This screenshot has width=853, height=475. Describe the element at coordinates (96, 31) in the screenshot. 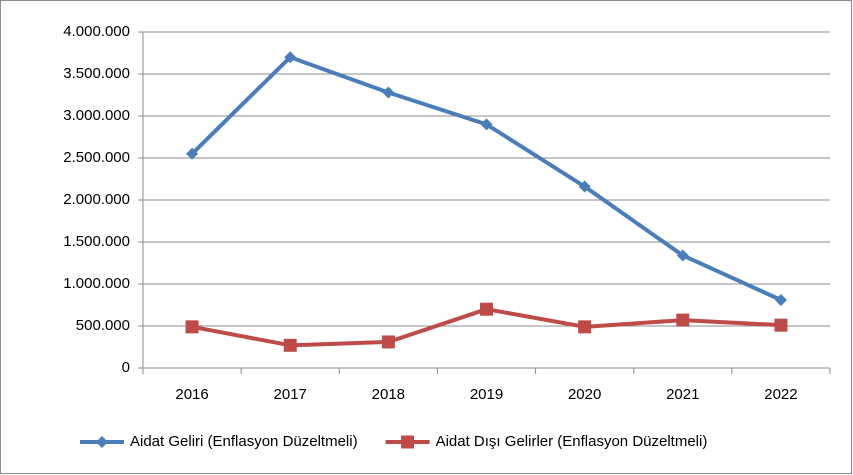

I see `y-tick-label: 4.000.000` at that location.